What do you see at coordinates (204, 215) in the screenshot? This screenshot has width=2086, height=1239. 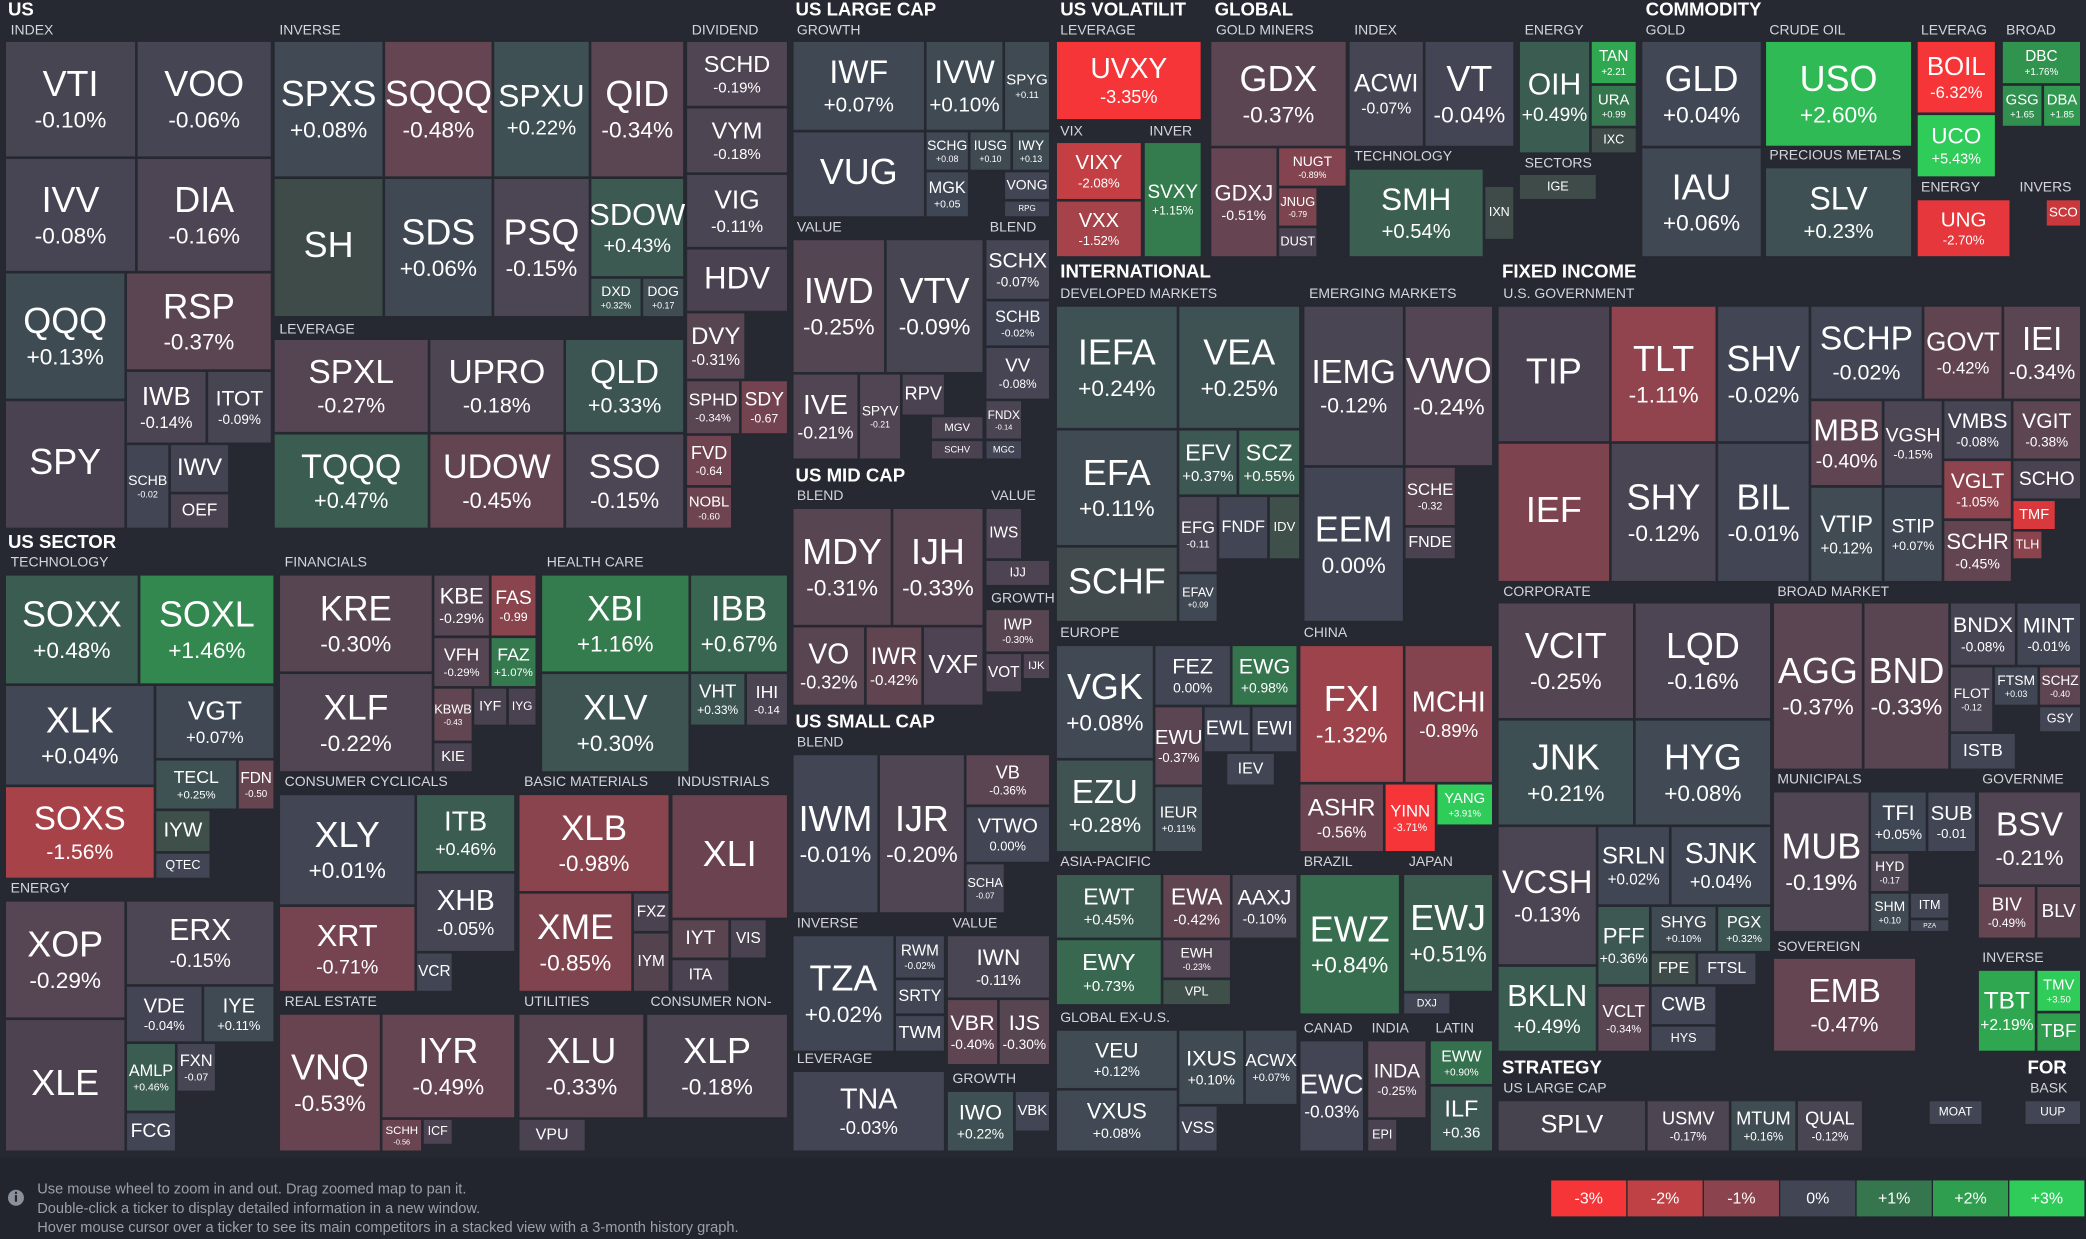 I see `ticker-tile: DIA -0.16%` at bounding box center [204, 215].